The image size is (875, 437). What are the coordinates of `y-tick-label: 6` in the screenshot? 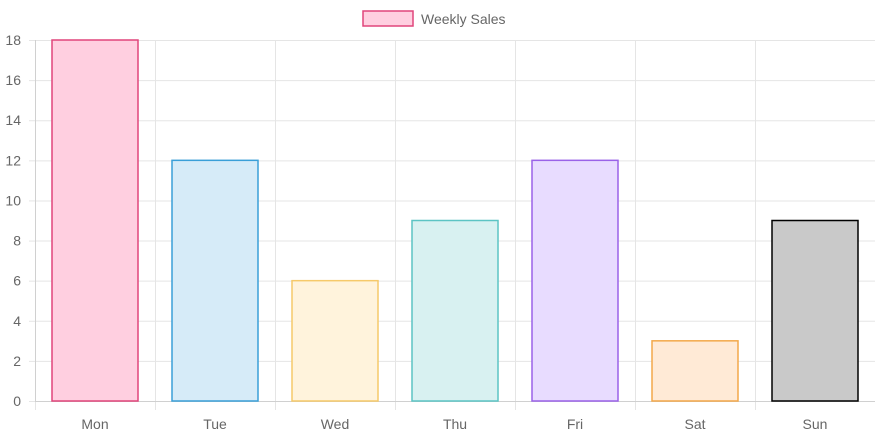 It's located at (17, 281).